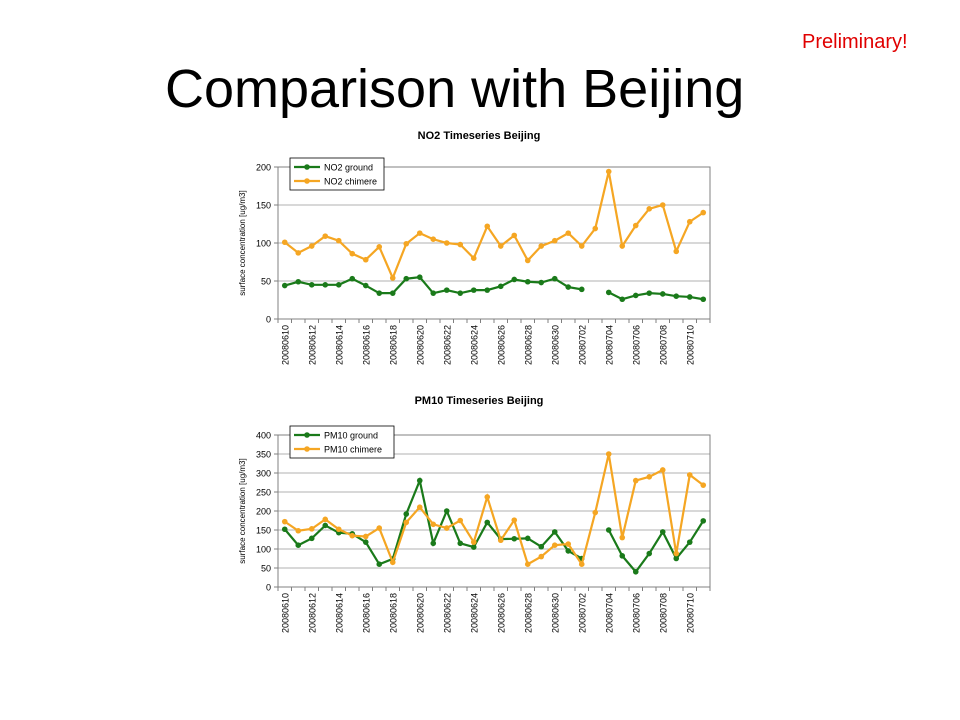  I want to click on legend-marker, so click(307, 181).